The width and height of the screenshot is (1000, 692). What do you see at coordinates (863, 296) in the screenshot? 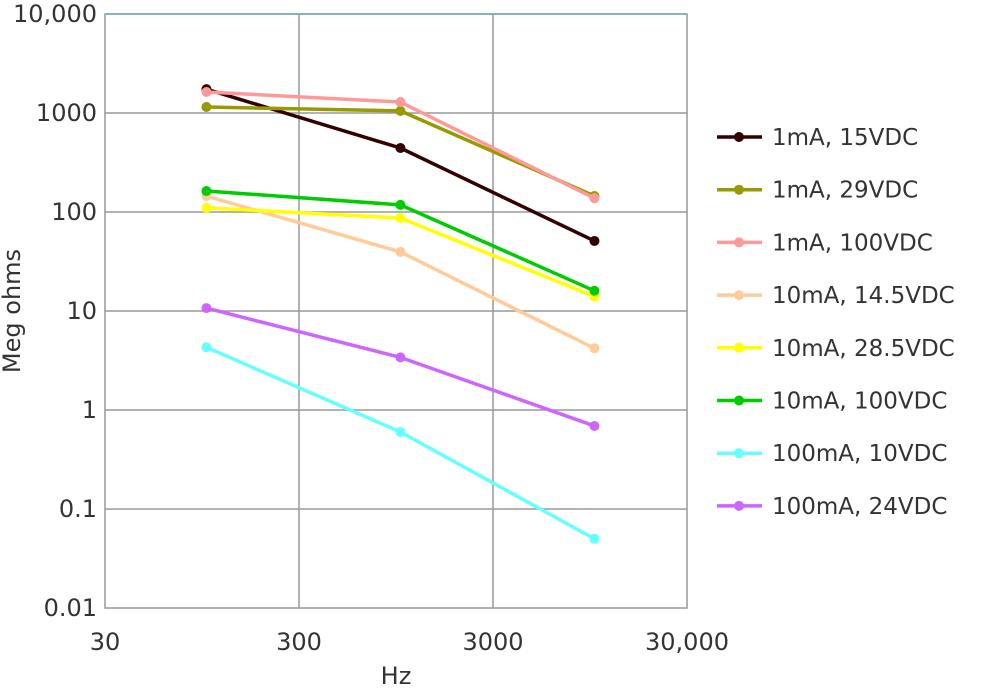
I see `legend-label: 10mA, 14.5VDC` at bounding box center [863, 296].